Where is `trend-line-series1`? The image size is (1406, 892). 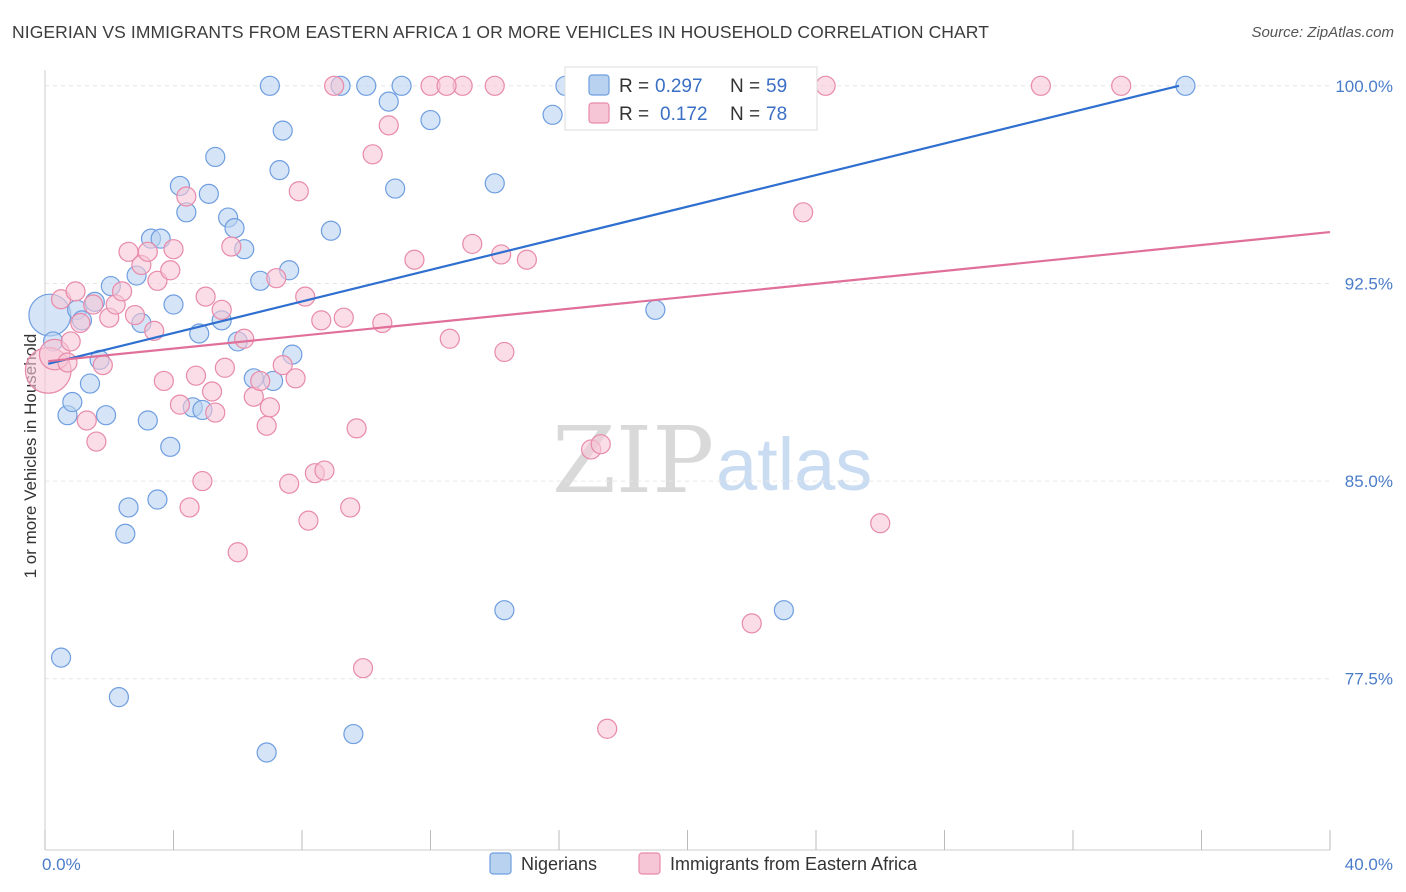 trend-line-series1 is located at coordinates (689, 296).